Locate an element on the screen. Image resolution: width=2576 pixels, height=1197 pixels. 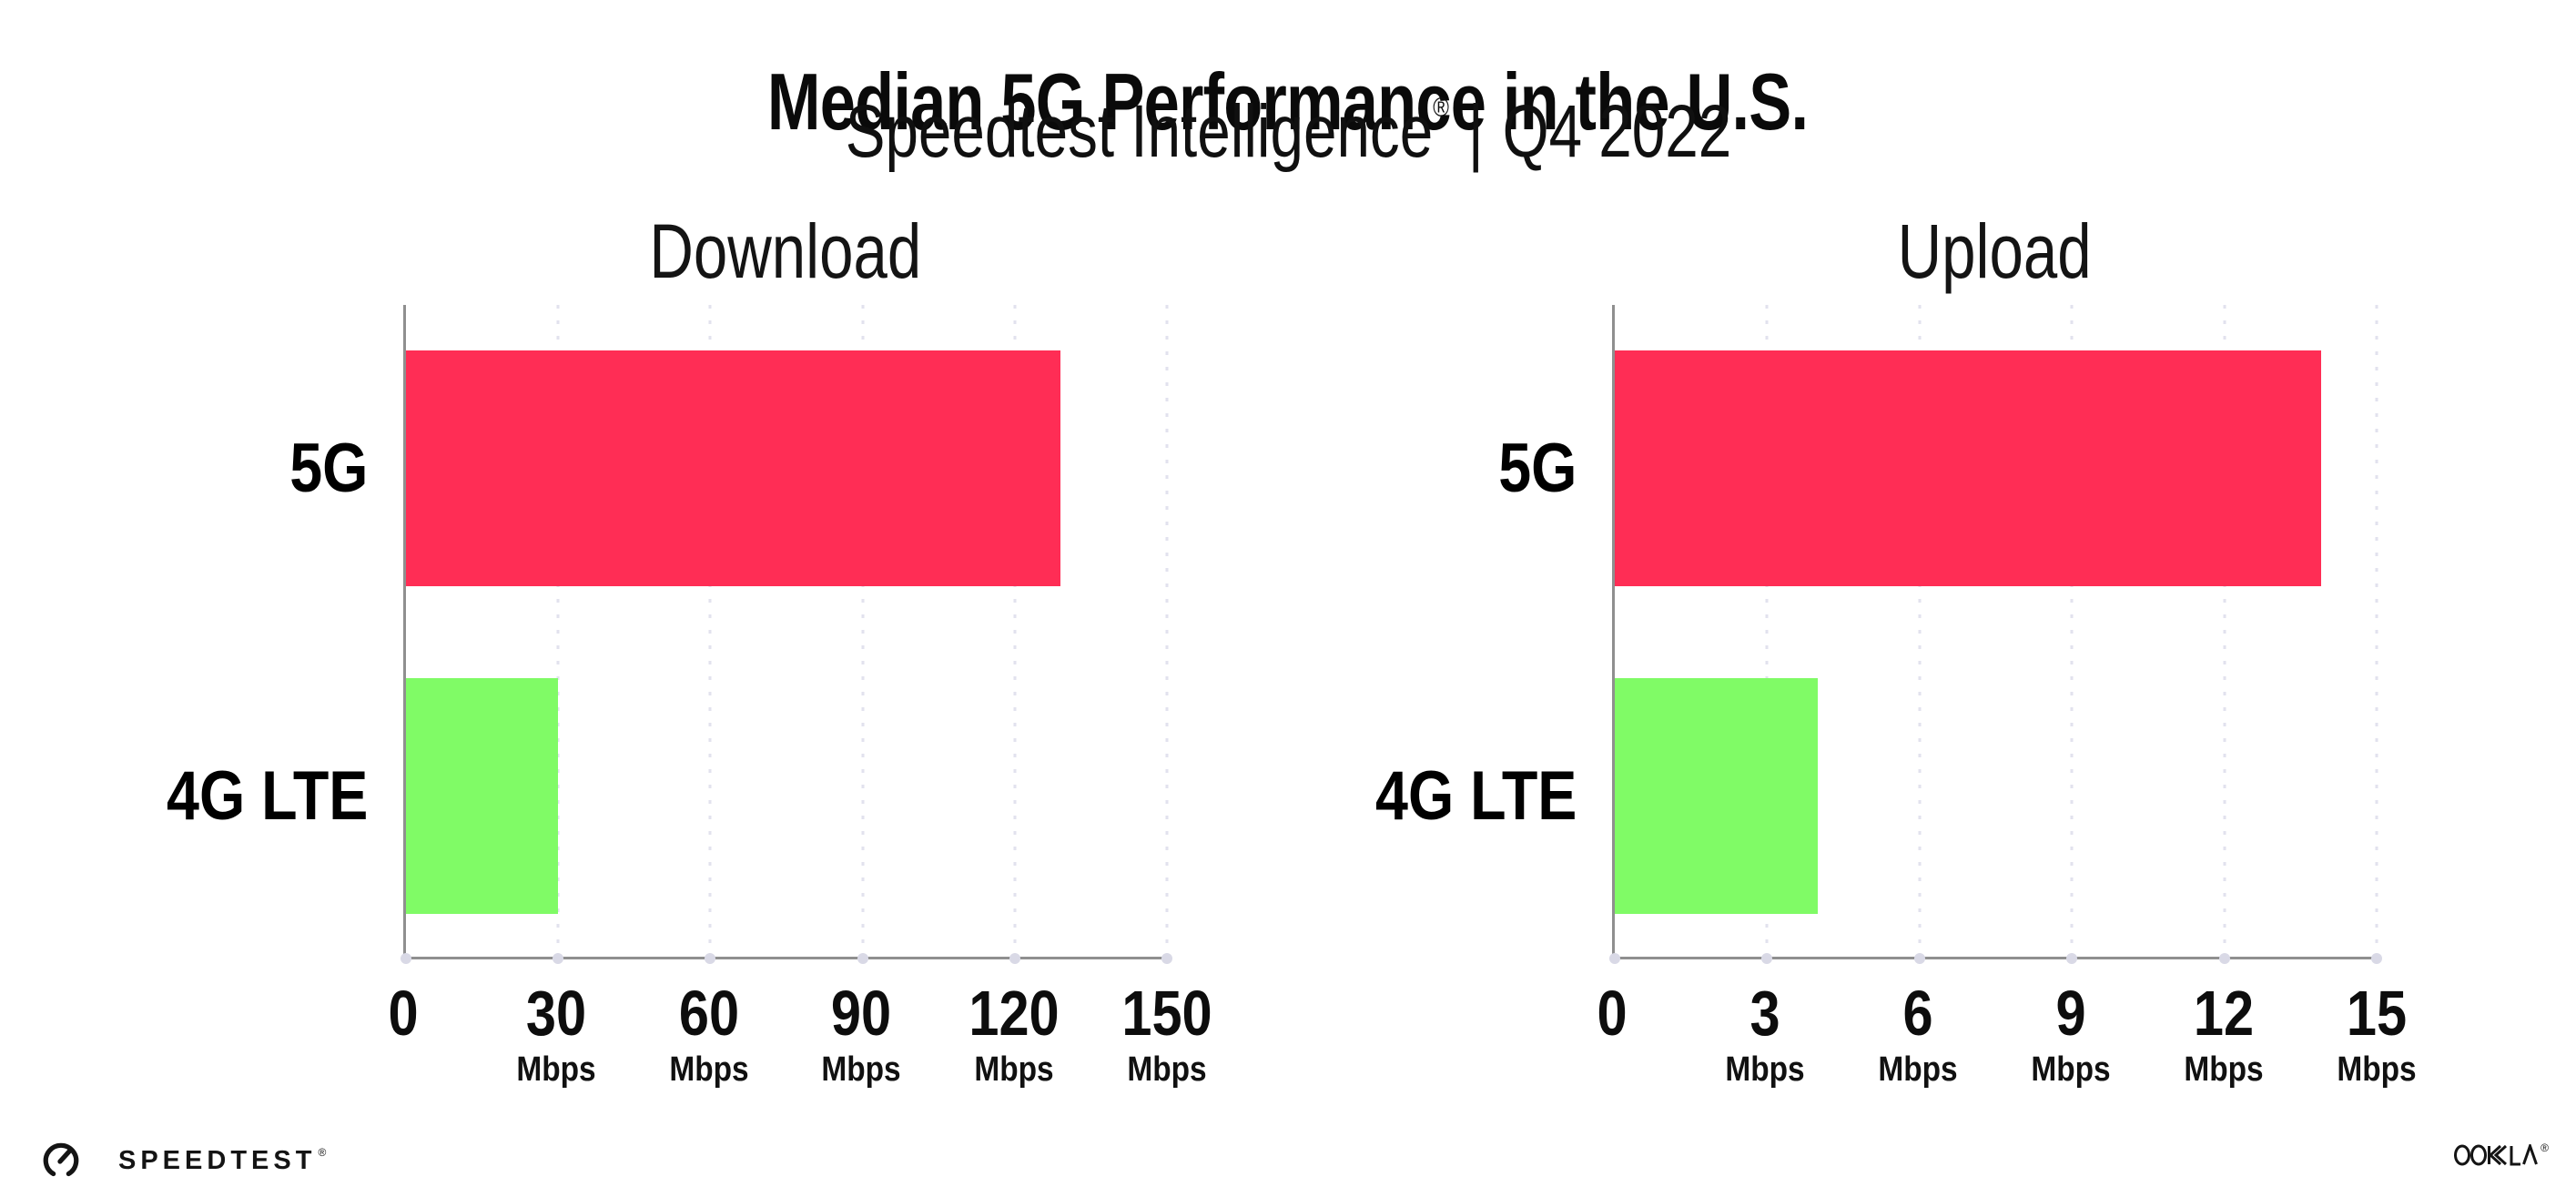
chart-title: Download is located at coordinates (785, 251).